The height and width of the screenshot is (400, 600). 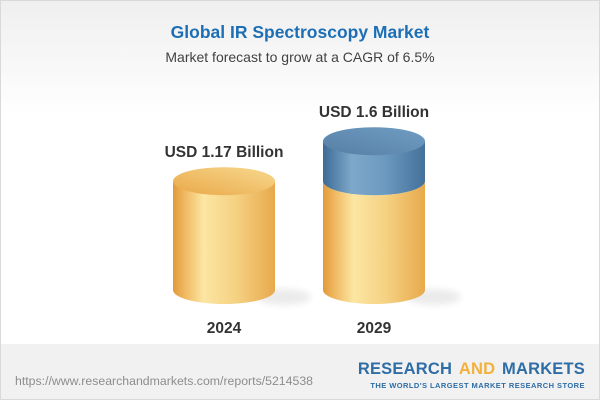 I want to click on category-label-2029: 2029, so click(x=374, y=328).